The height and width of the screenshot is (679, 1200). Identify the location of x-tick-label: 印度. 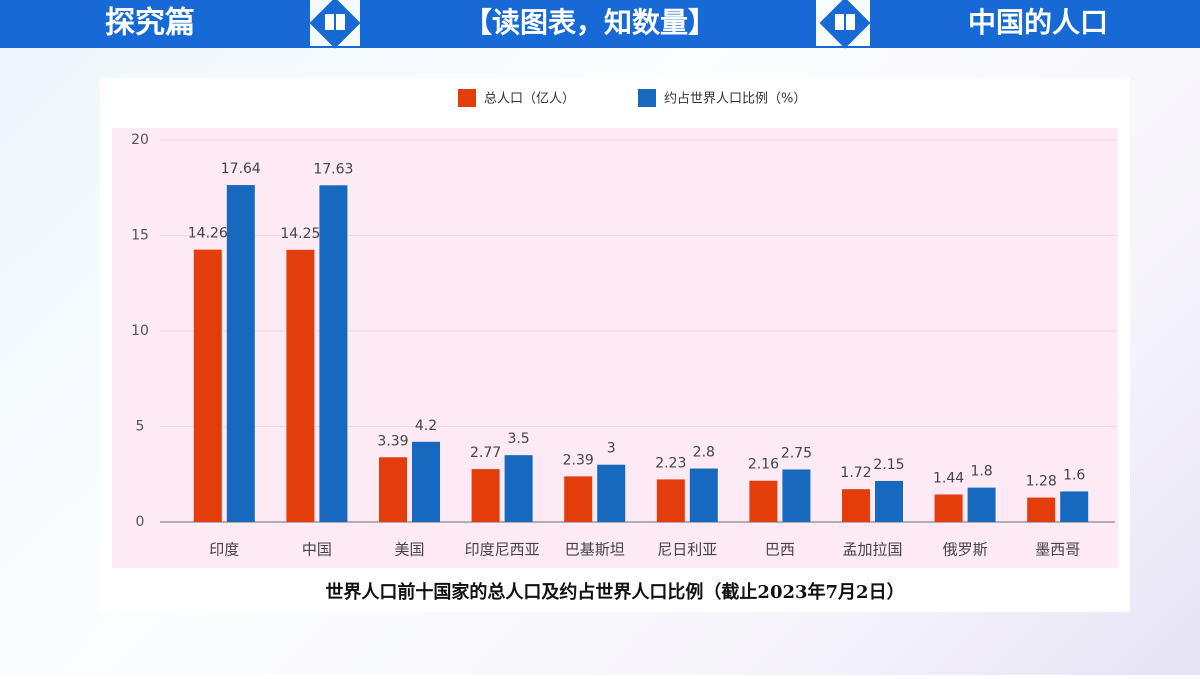
(224, 550).